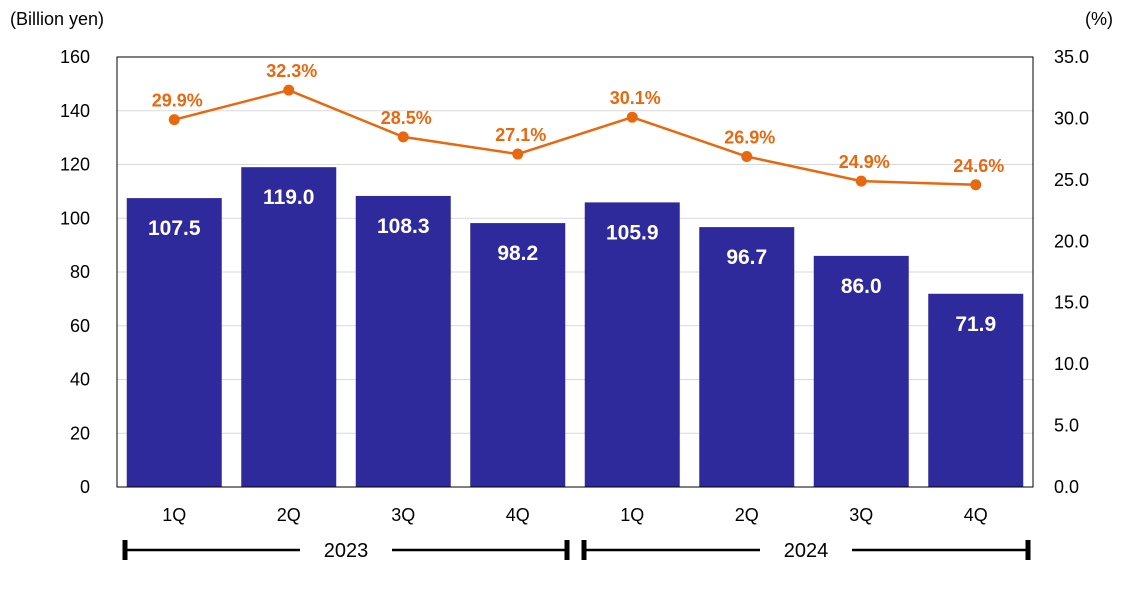 Image resolution: width=1137 pixels, height=591 pixels. What do you see at coordinates (1099, 19) in the screenshot?
I see `right-axis-unit: (%)` at bounding box center [1099, 19].